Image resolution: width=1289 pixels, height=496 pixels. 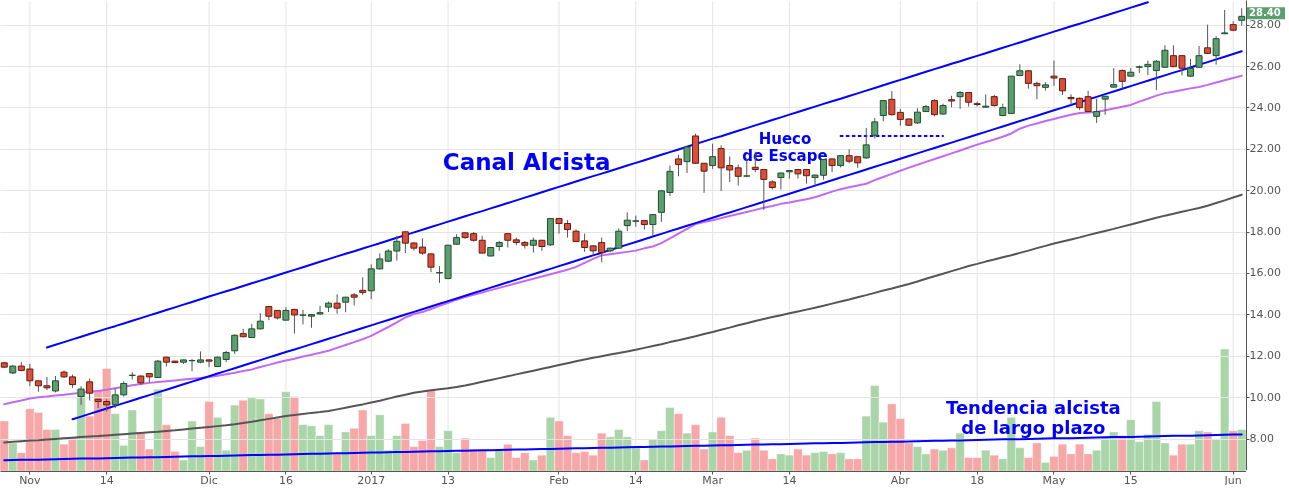 I want to click on x-tick-label: Feb, so click(x=559, y=480).